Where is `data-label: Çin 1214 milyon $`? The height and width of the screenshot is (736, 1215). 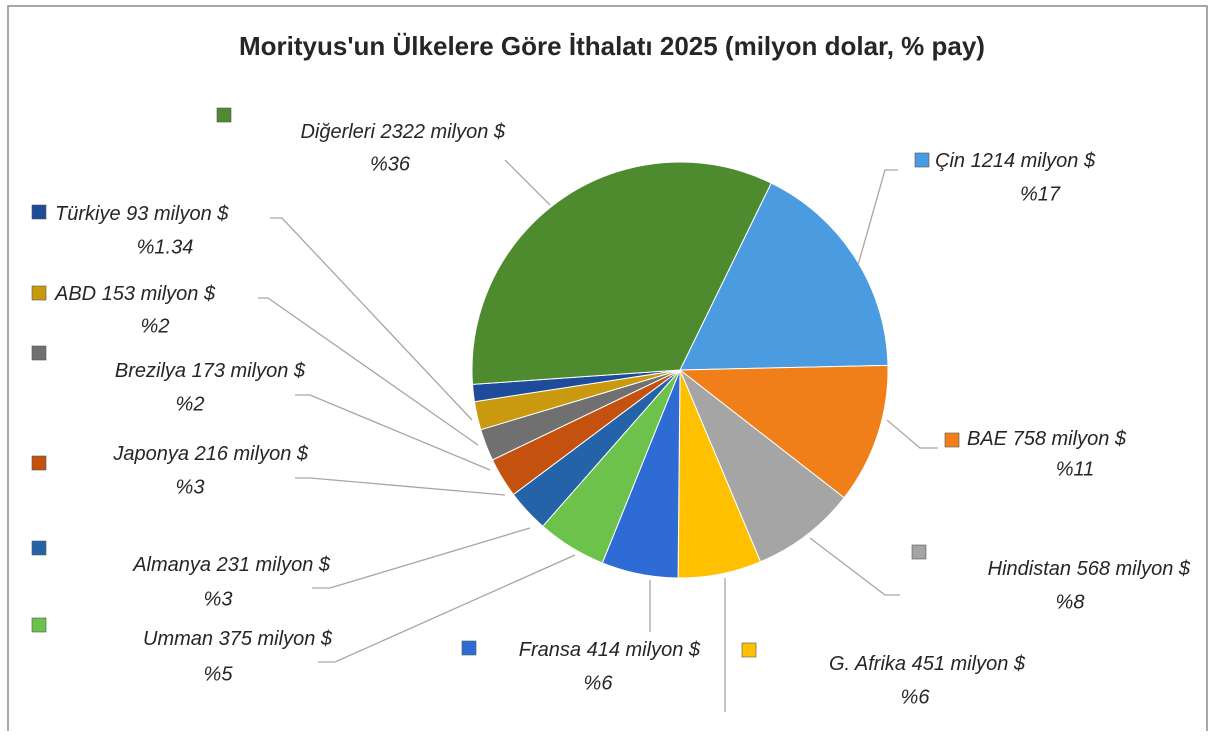
data-label: Çin 1214 milyon $ is located at coordinates (1015, 161).